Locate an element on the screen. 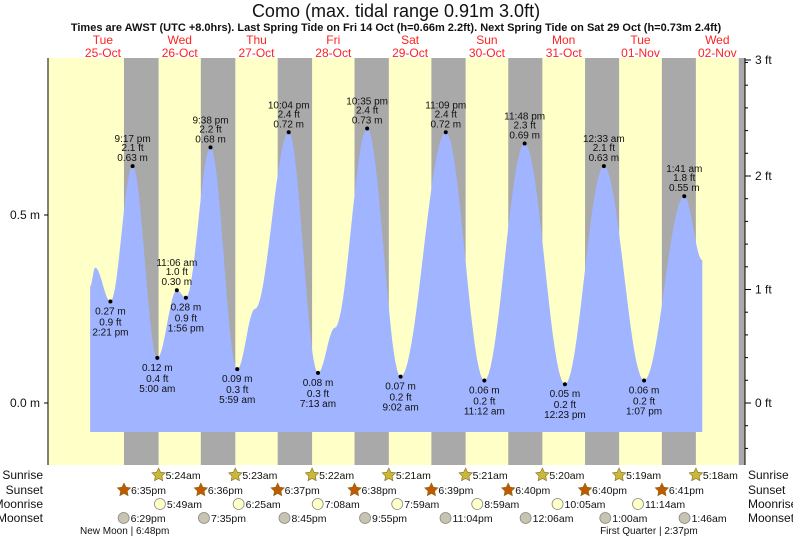 The image size is (793, 539). tide-ft: 0.3 ft is located at coordinates (237, 390).